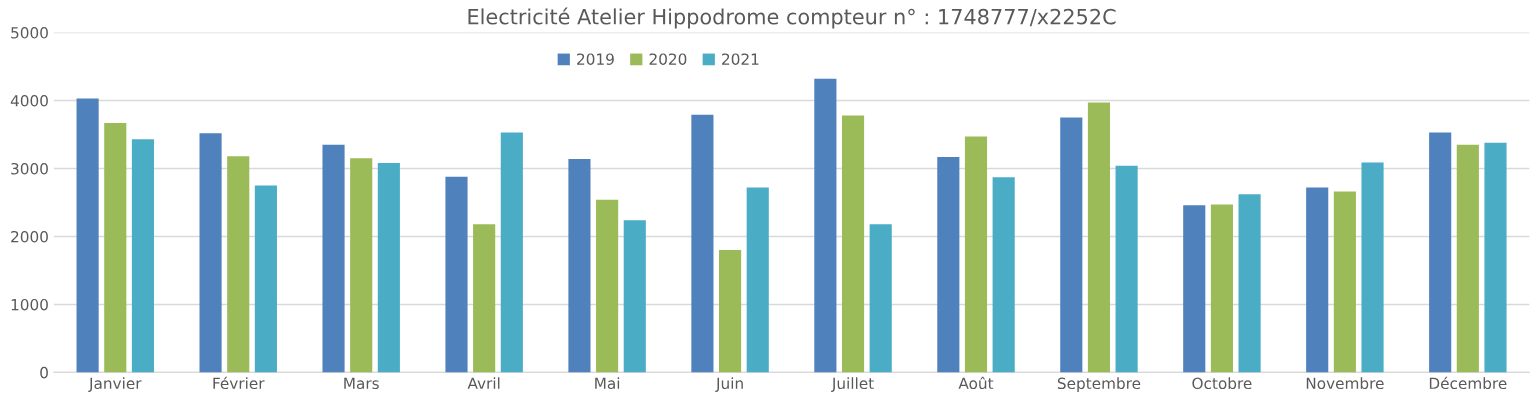 This screenshot has height=407, width=1537. Describe the element at coordinates (29, 304) in the screenshot. I see `y-tick-label: 1000` at that location.